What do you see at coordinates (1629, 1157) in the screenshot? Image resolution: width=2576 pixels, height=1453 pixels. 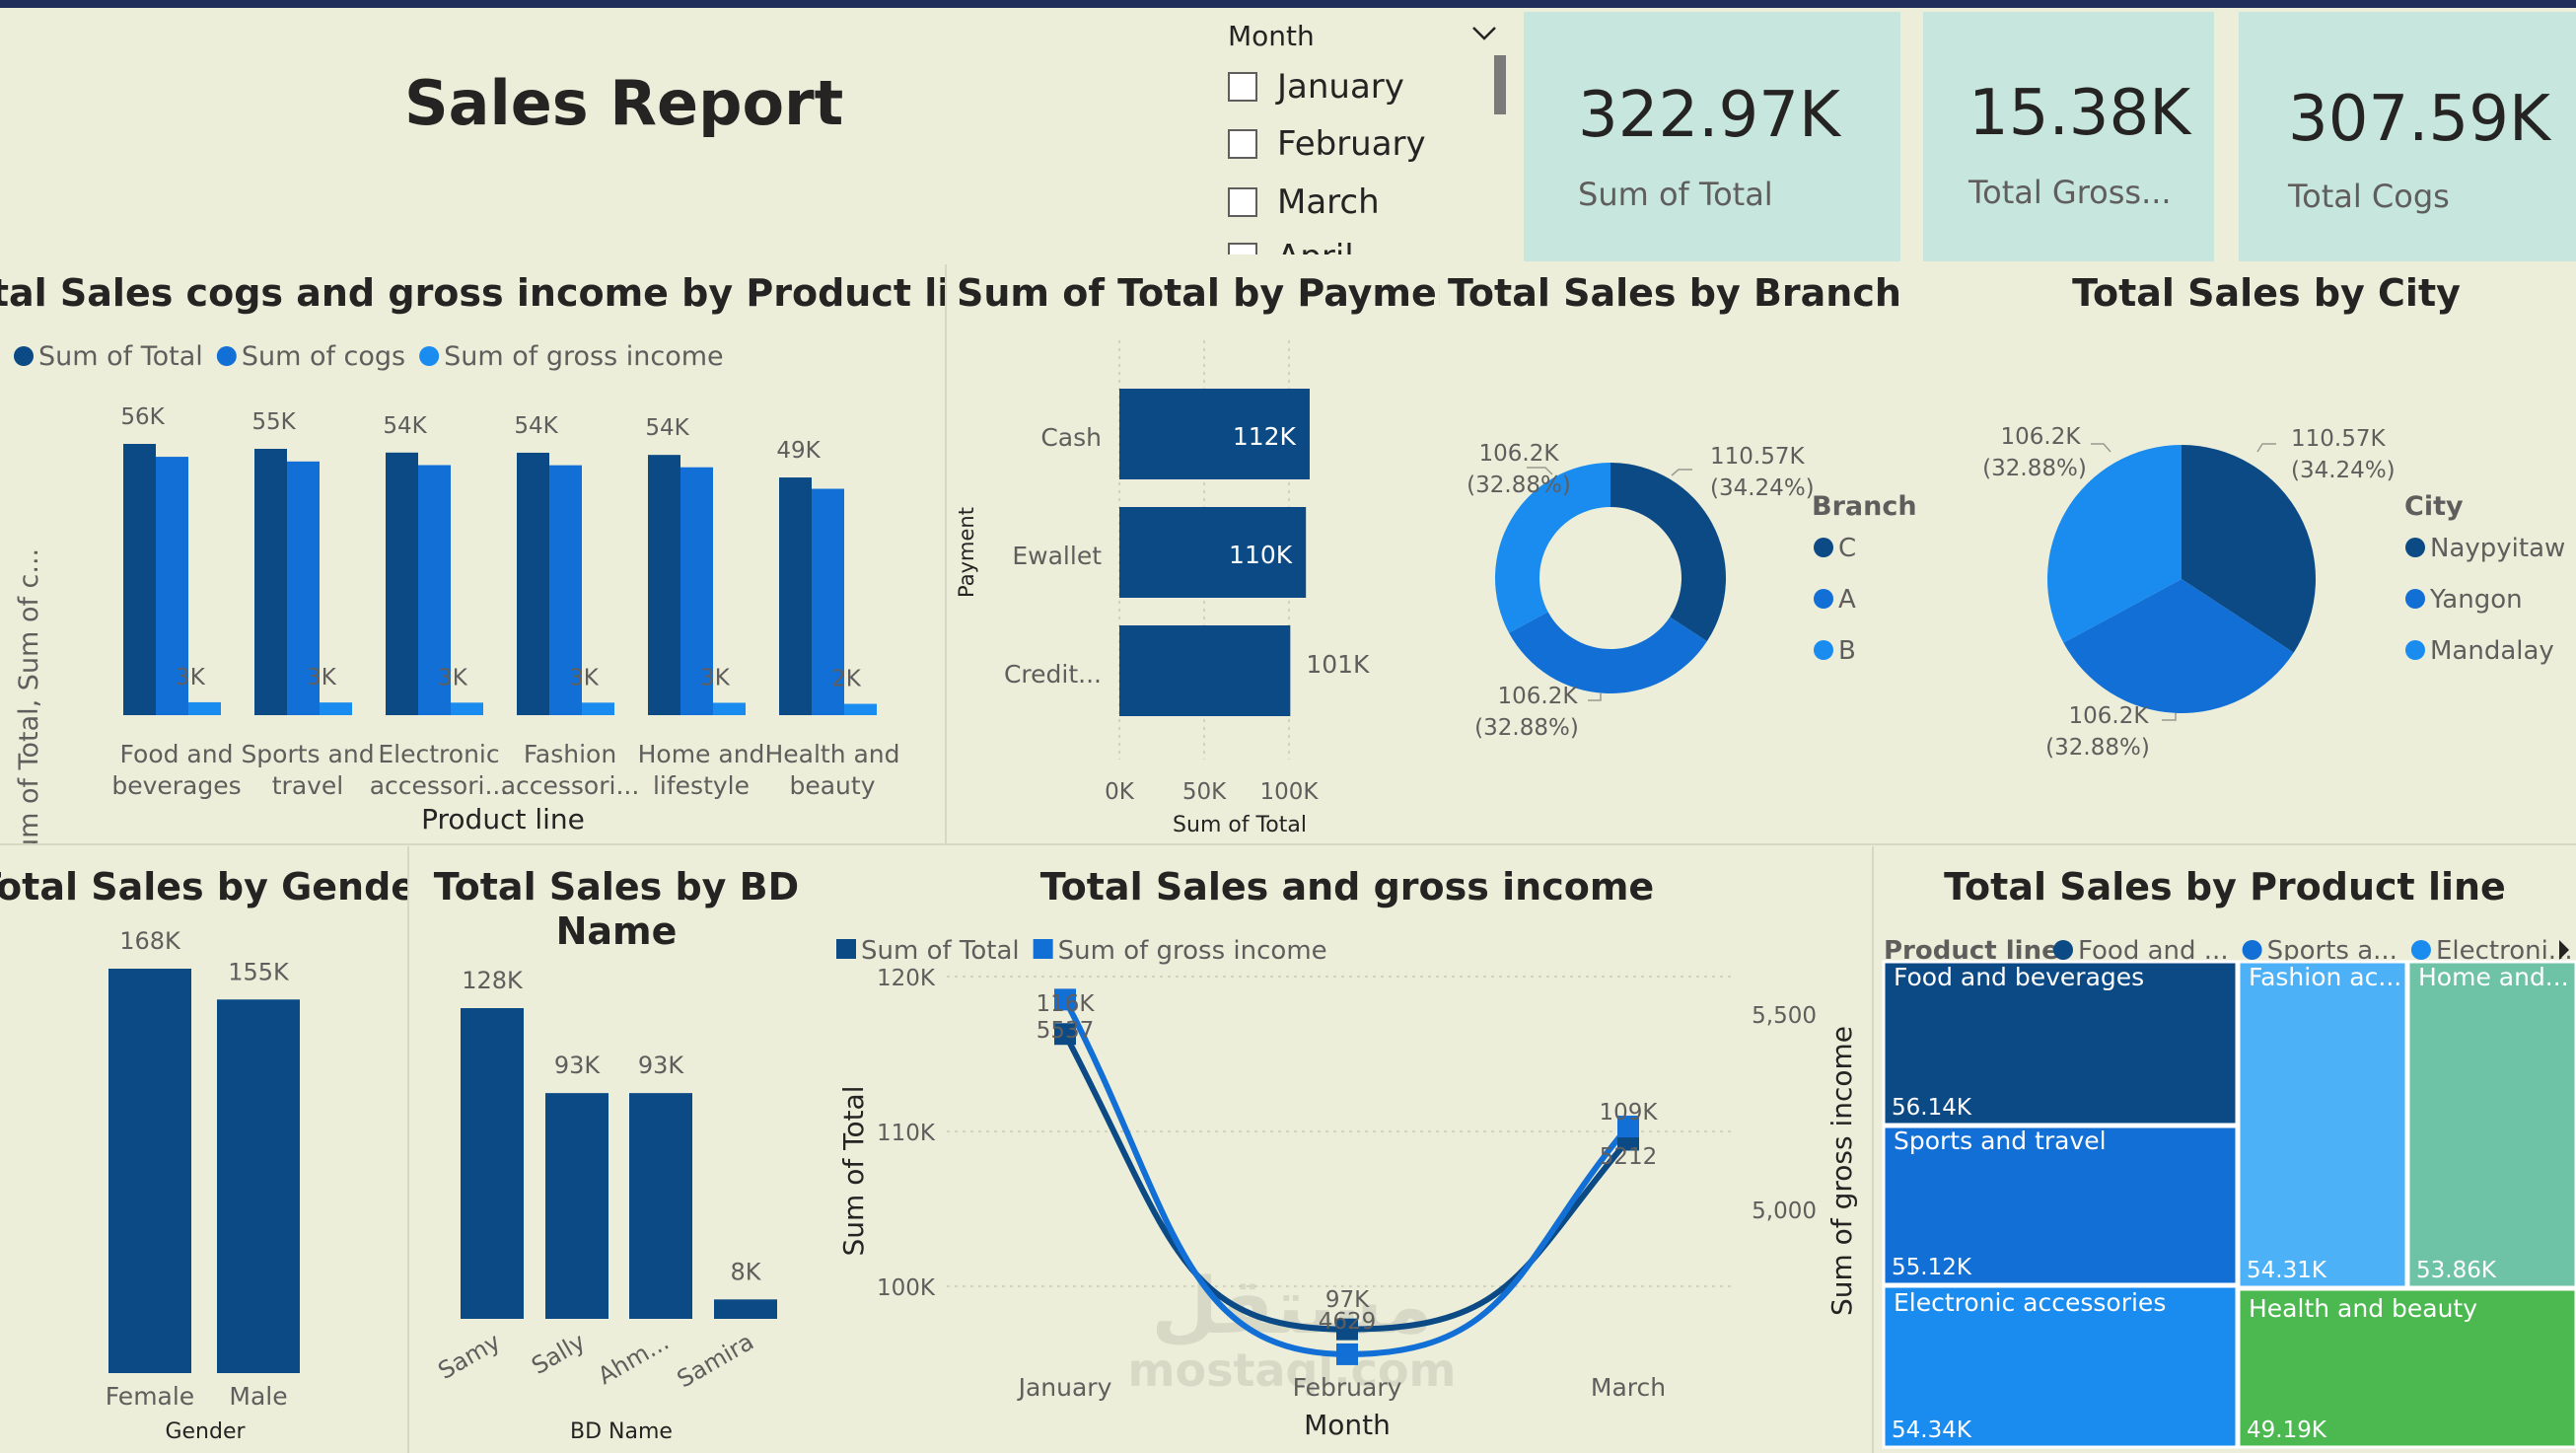 I see `data-label: 5212` at bounding box center [1629, 1157].